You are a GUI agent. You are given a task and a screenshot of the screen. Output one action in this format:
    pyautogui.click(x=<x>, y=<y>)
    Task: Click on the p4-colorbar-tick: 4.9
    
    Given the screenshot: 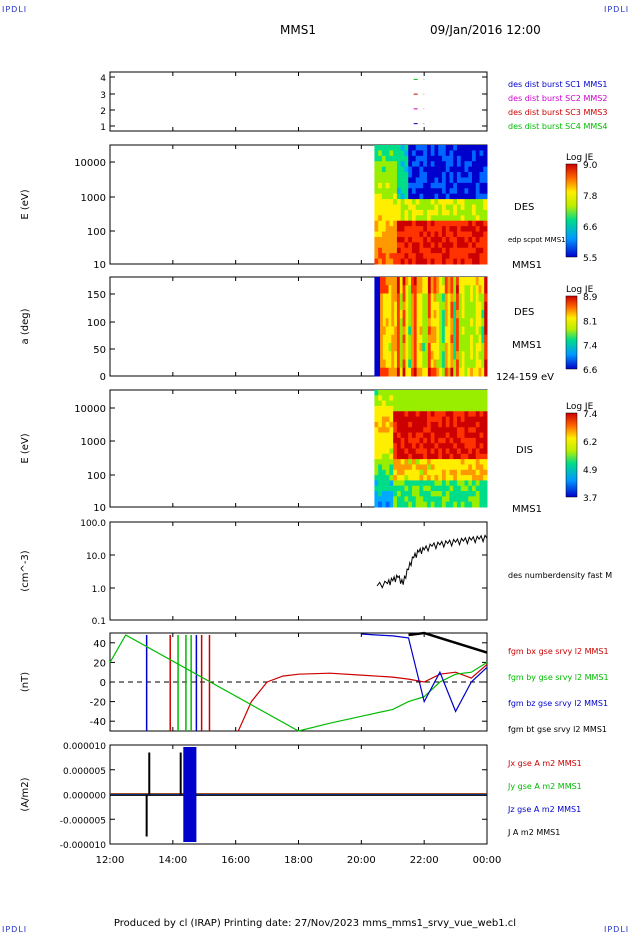 What is the action you would take?
    pyautogui.click(x=590, y=471)
    